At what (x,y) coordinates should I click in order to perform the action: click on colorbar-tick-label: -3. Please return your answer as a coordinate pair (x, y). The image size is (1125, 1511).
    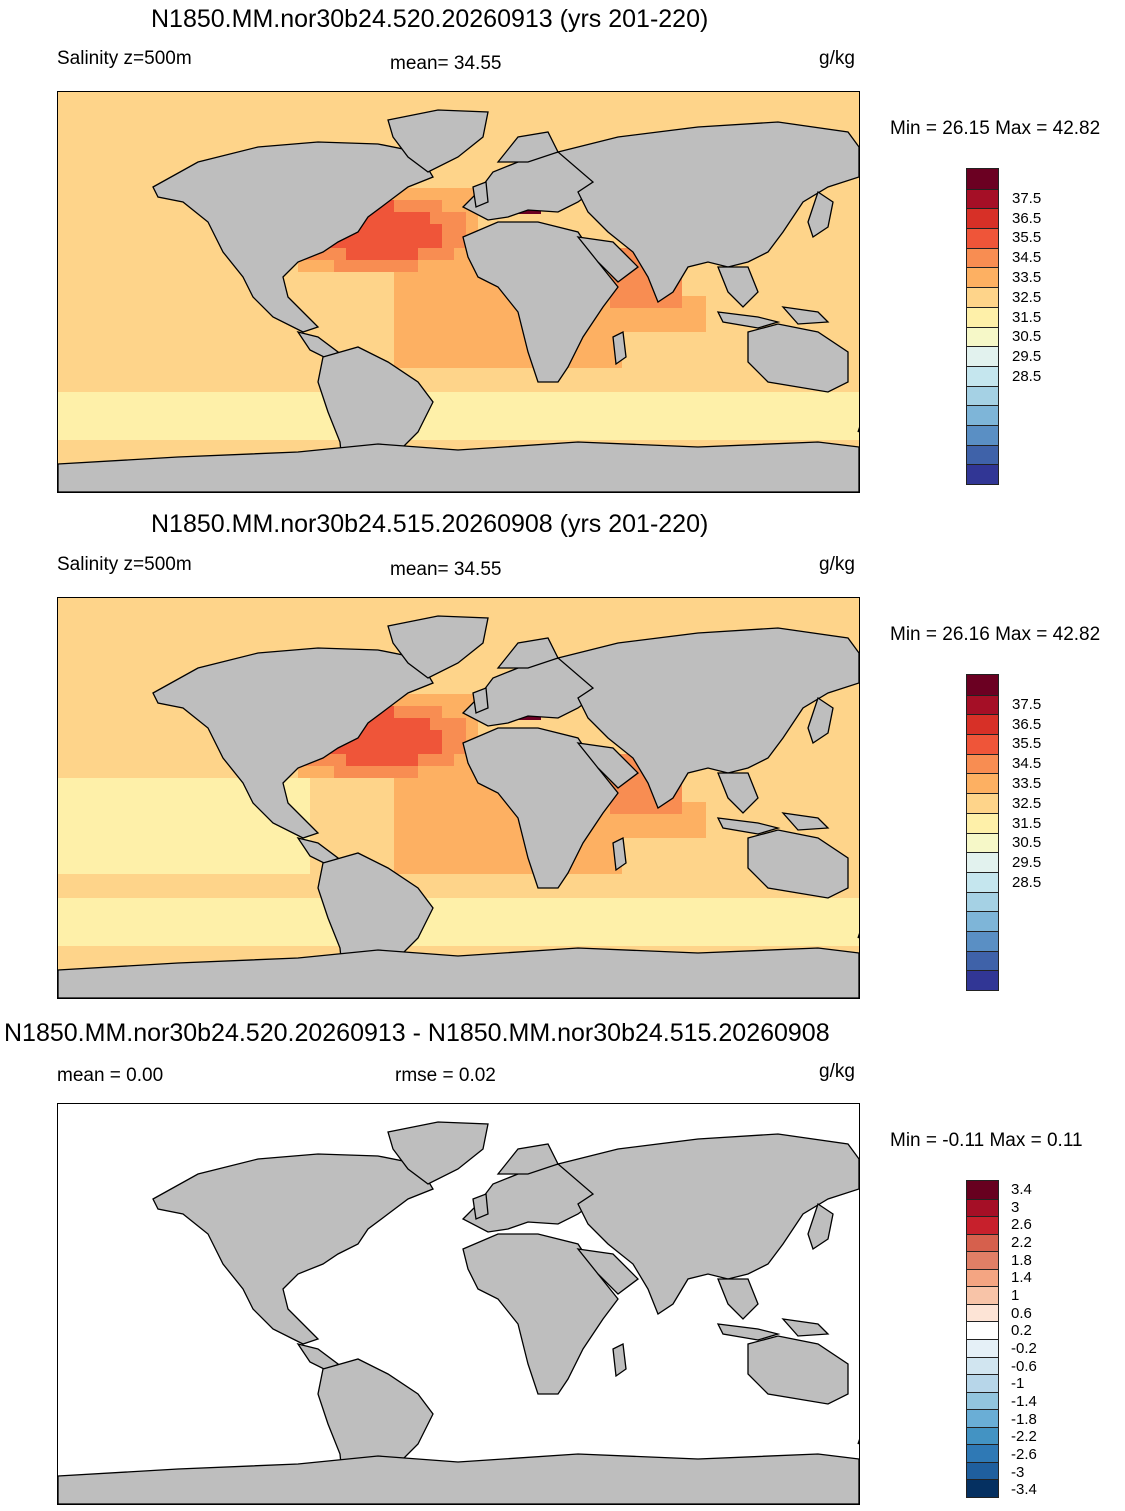
    Looking at the image, I should click on (1018, 1472).